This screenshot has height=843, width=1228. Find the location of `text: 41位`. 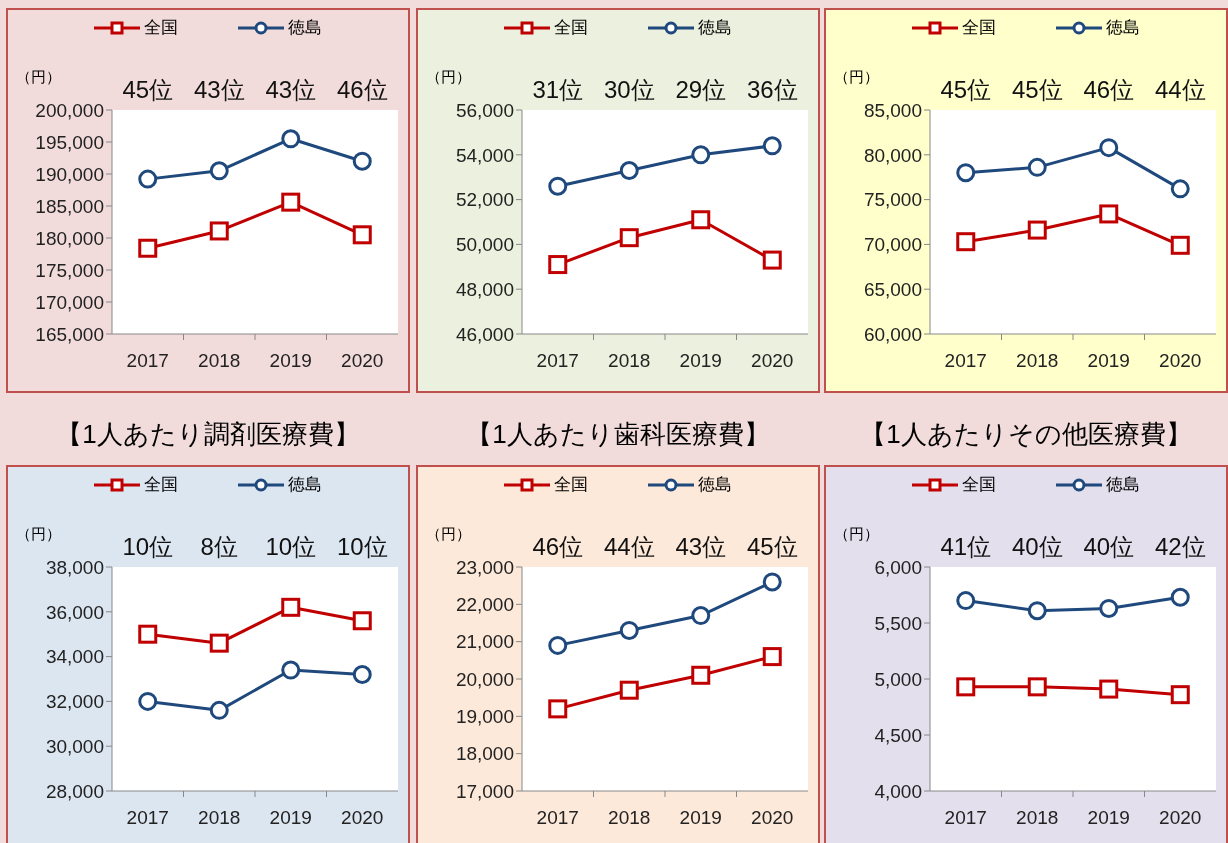

text: 41位 is located at coordinates (966, 546).